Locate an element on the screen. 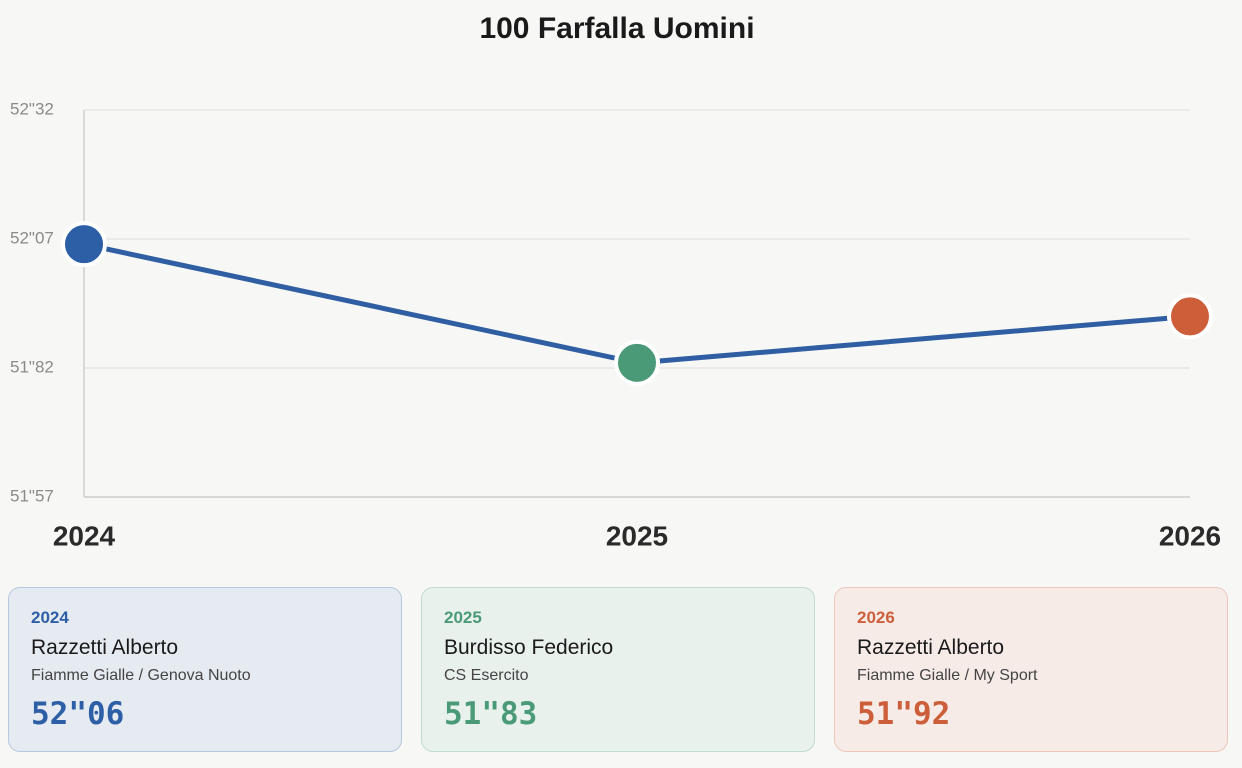 Image resolution: width=1242 pixels, height=768 pixels. team-name: Fiamme Gialle / Genova Nuoto is located at coordinates (141, 675).